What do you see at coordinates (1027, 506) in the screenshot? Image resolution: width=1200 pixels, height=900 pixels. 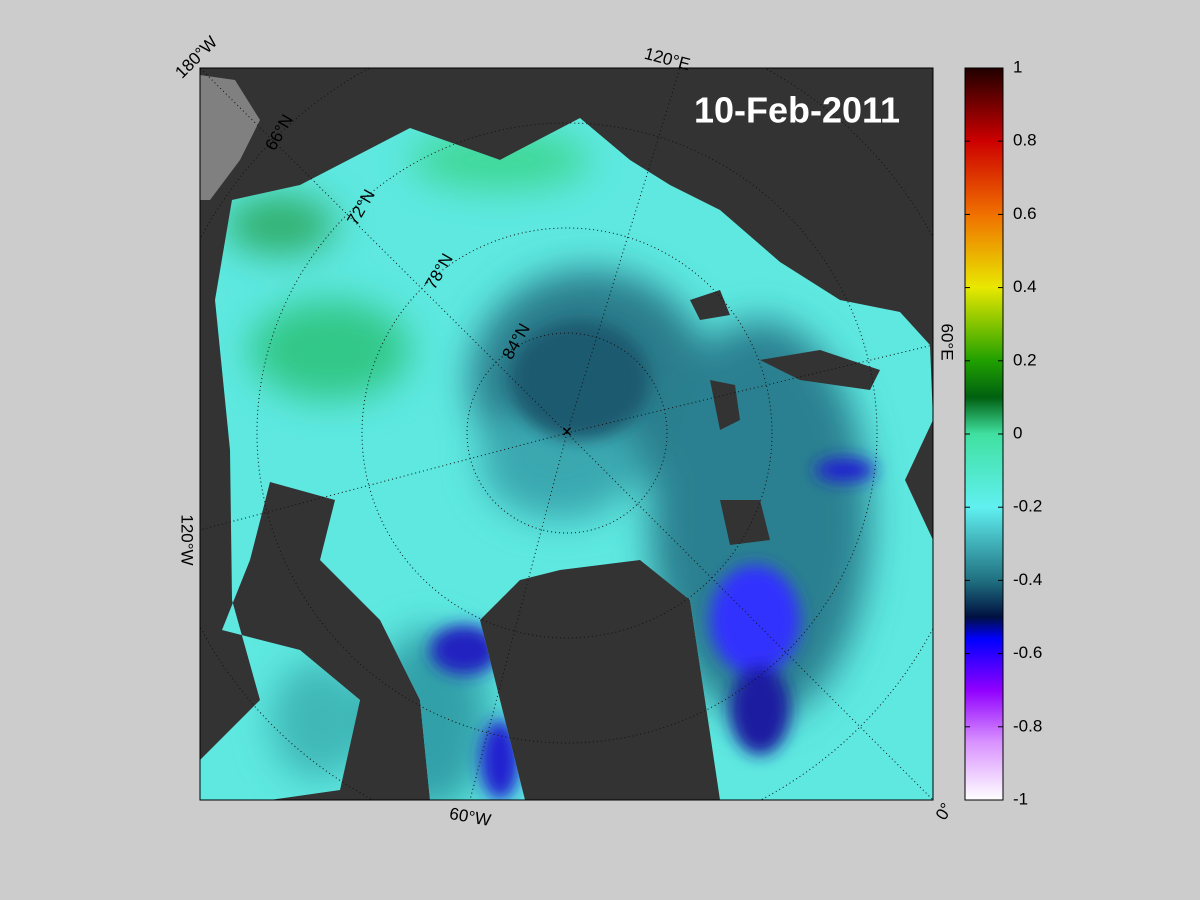 I see `colorbar-tick-label: -0.2` at bounding box center [1027, 506].